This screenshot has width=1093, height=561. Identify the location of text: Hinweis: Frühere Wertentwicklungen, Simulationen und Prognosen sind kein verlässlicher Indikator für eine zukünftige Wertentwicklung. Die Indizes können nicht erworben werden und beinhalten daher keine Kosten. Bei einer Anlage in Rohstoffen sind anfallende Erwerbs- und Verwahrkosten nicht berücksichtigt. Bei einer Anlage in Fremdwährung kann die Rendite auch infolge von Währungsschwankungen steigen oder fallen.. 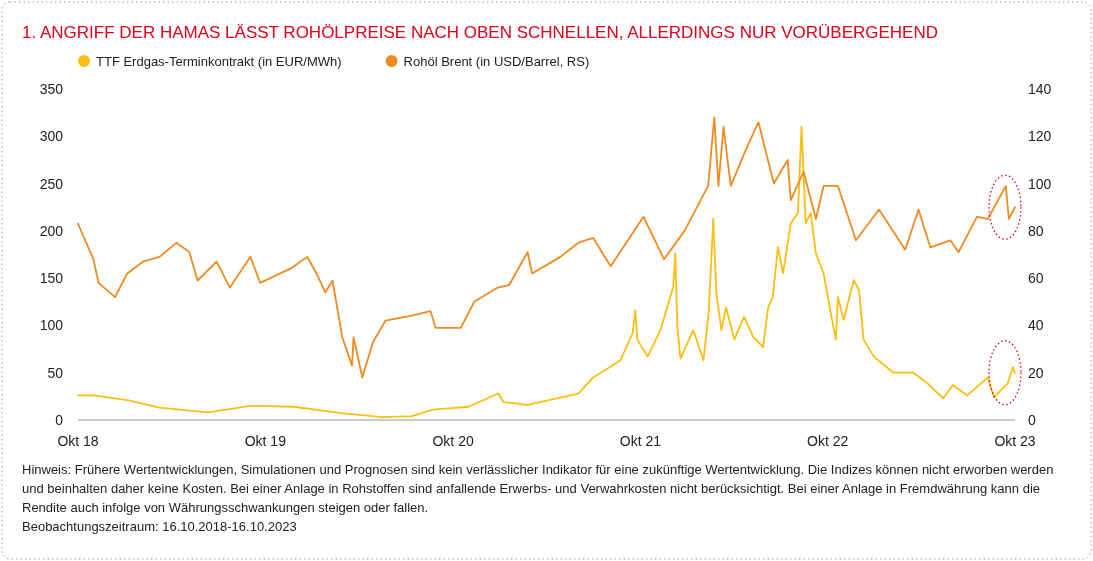
(538, 488).